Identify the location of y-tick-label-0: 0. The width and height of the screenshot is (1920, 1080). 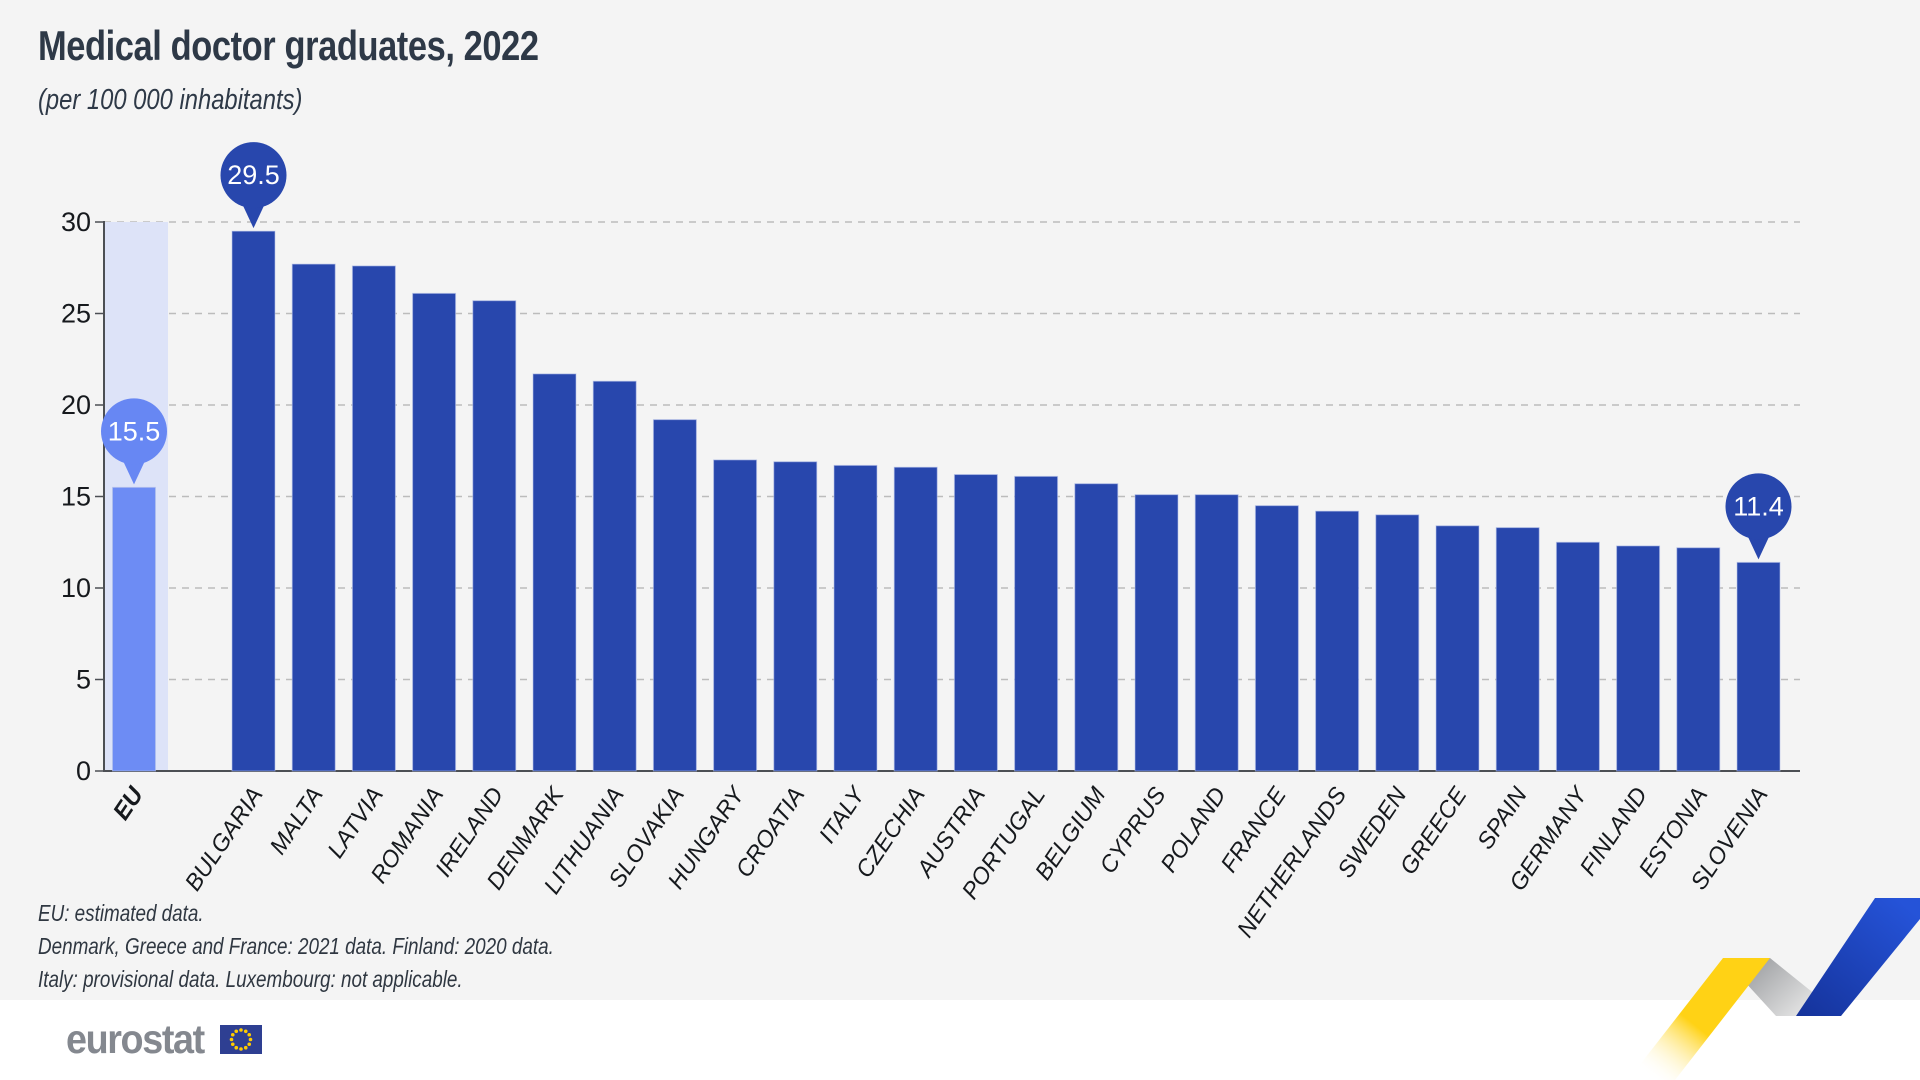
(83, 771).